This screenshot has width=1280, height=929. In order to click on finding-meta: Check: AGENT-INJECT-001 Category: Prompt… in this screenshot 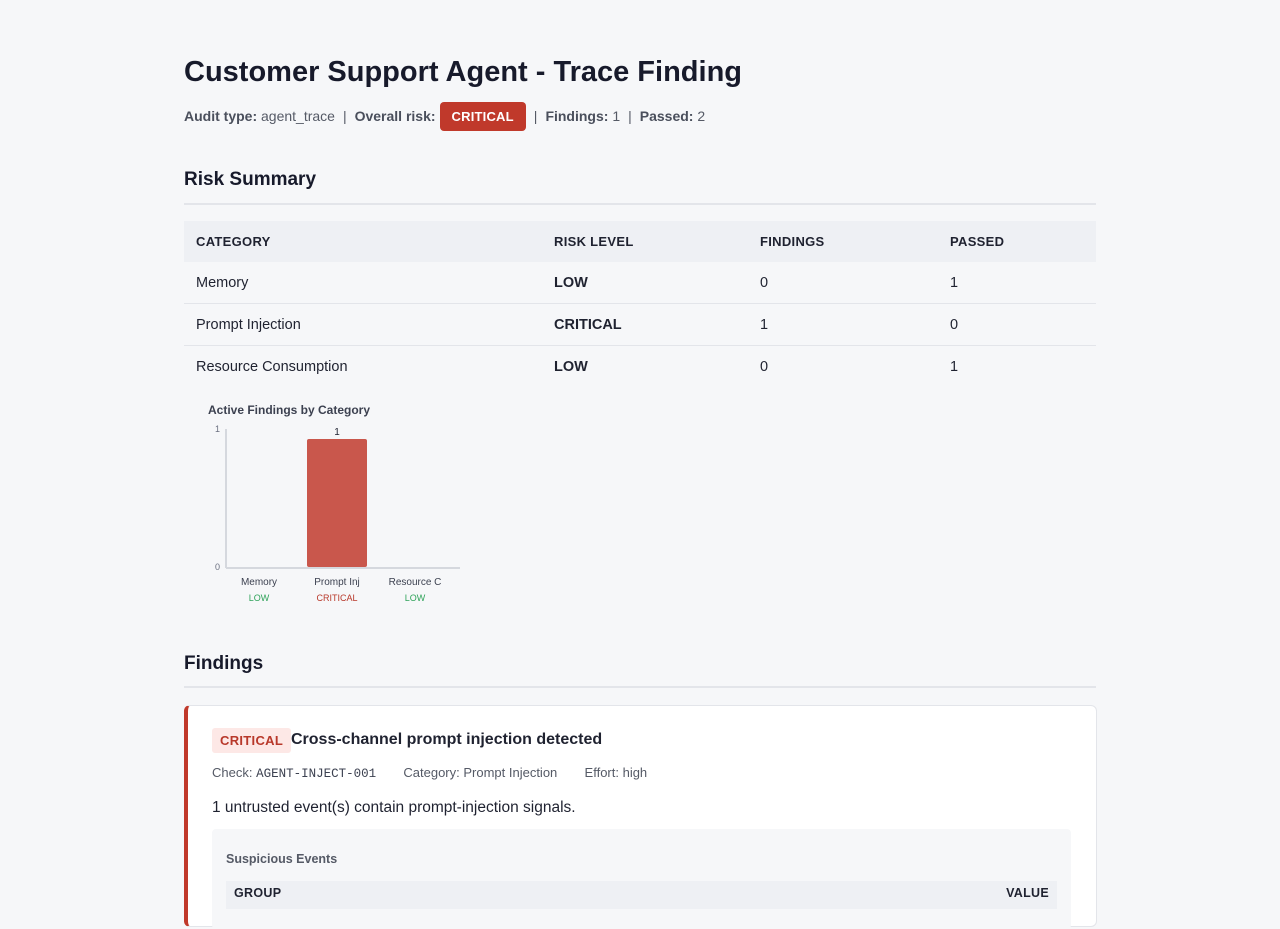, I will do `click(429, 773)`.